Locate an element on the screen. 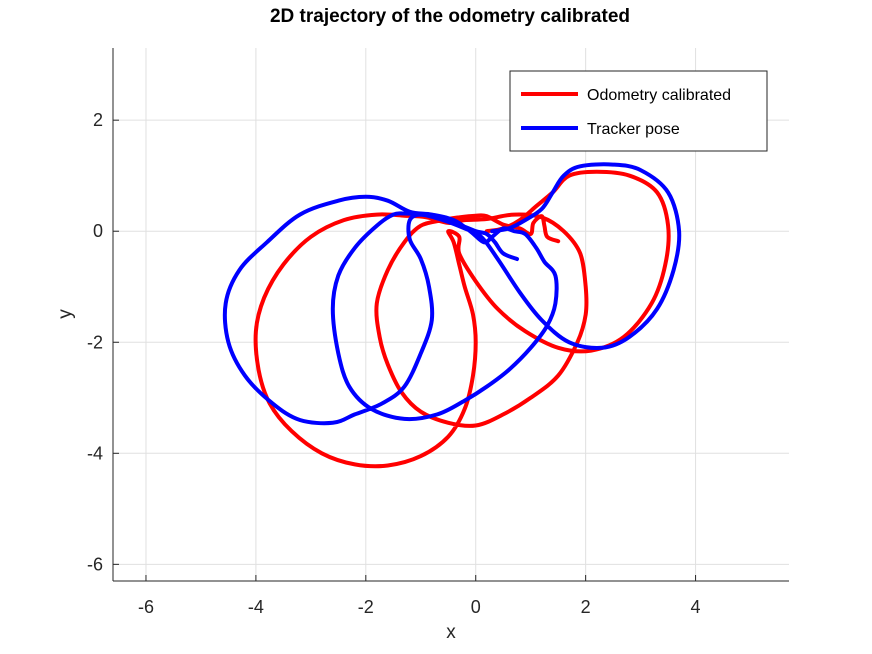 The height and width of the screenshot is (654, 872). x-tick-label: -4 is located at coordinates (256, 607).